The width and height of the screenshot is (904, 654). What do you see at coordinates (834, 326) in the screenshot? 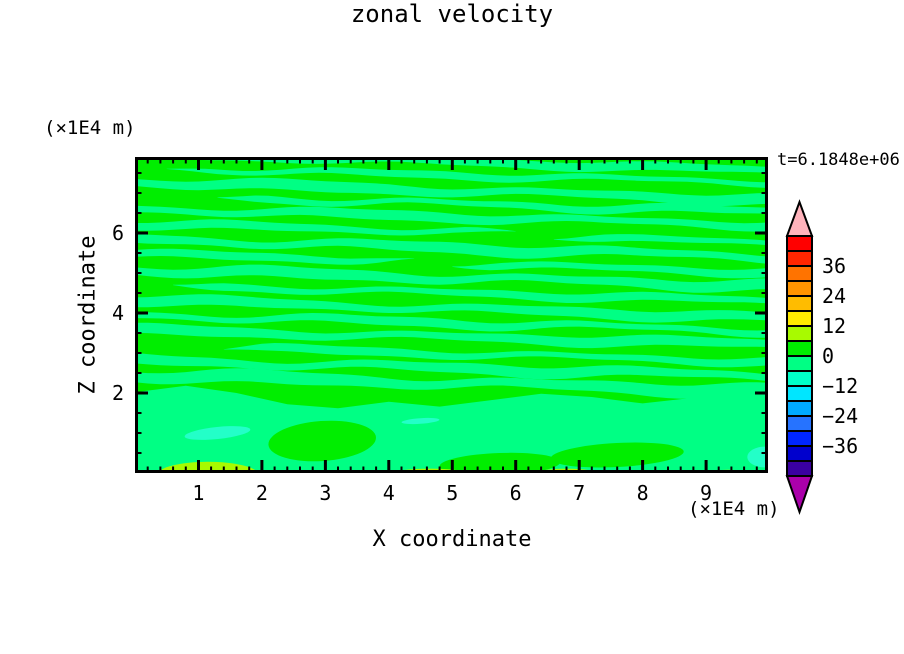
I see `colorbar-tick-label: 12` at bounding box center [834, 326].